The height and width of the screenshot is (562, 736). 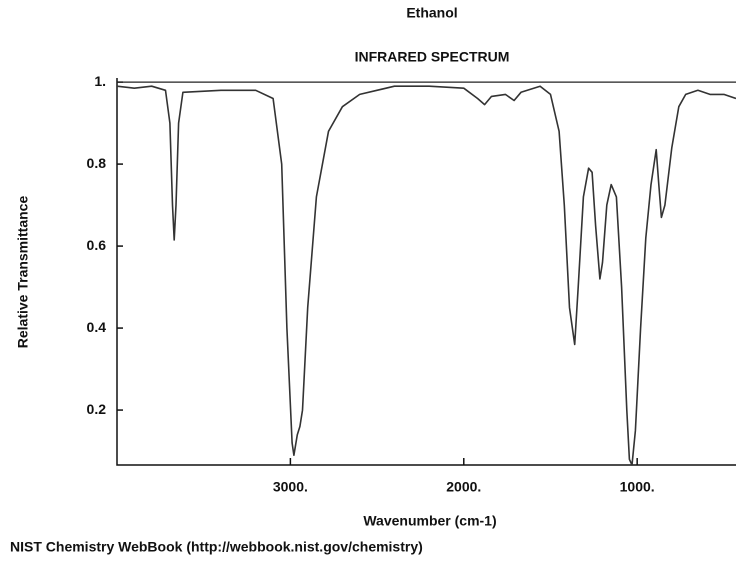 What do you see at coordinates (97, 409) in the screenshot?
I see `y-tick-label: 0.2` at bounding box center [97, 409].